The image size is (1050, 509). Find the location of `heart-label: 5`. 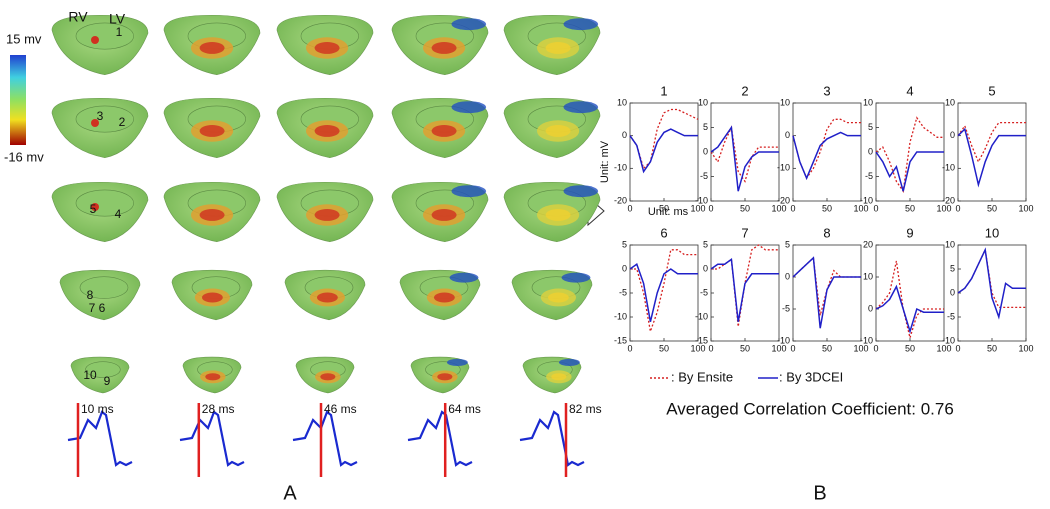

heart-label: 5 is located at coordinates (93, 209).